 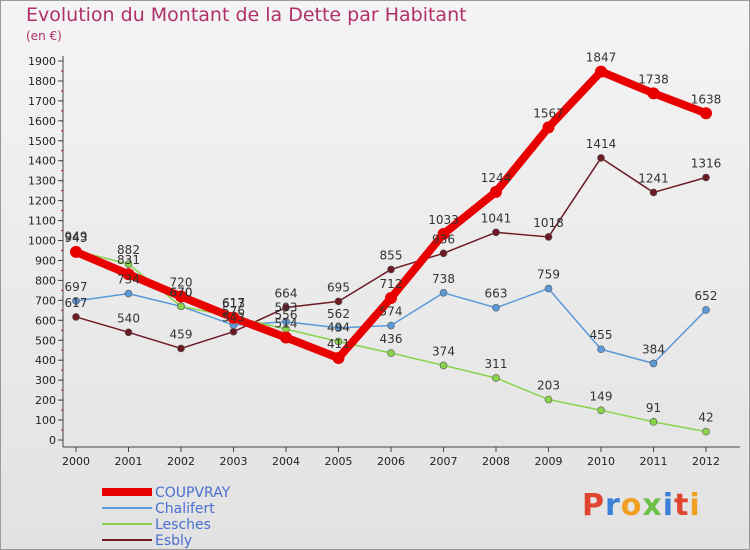 I want to click on y-tick-label: 1100, so click(x=42, y=221).